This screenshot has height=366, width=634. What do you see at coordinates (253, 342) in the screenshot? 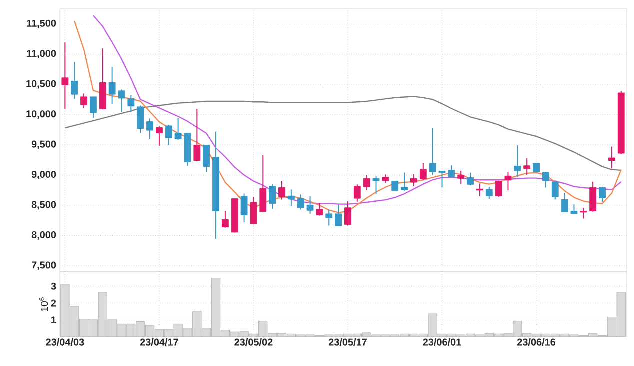
I see `x-tick-label: 23/05/02` at bounding box center [253, 342].